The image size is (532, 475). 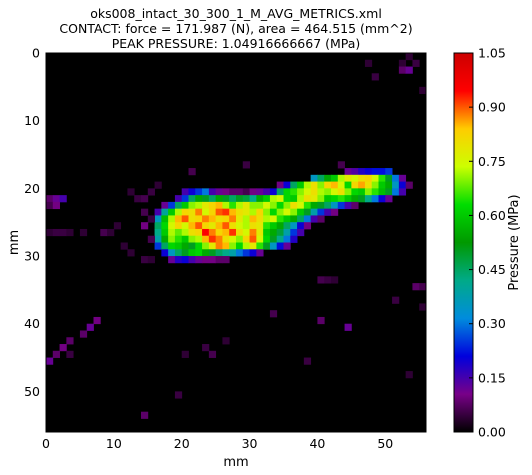 I want to click on y-tick-label: 40, so click(x=32, y=323).